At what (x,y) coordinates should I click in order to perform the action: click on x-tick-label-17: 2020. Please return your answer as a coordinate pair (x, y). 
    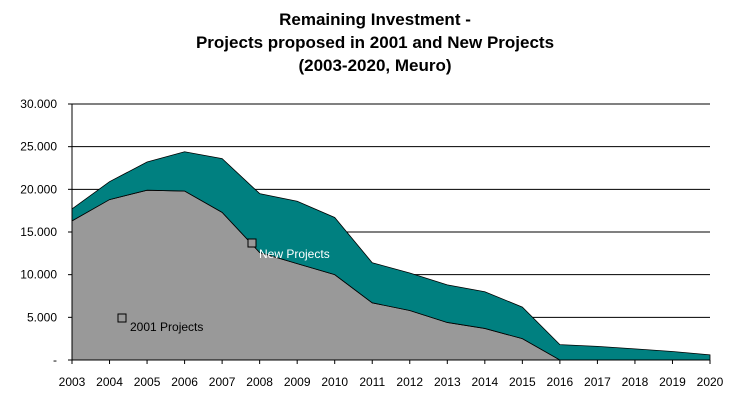
    Looking at the image, I should click on (710, 382).